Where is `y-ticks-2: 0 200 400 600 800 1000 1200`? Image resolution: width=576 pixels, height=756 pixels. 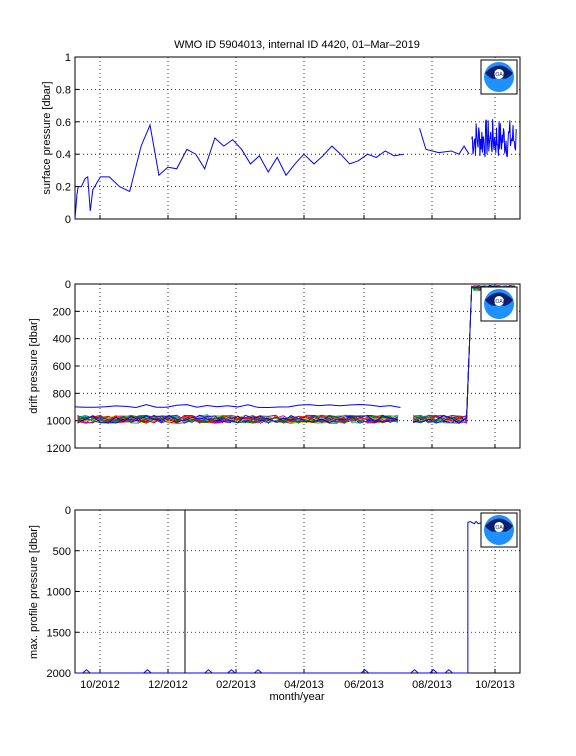 y-ticks-2: 0 200 400 600 800 1000 1200 is located at coordinates (63, 367).